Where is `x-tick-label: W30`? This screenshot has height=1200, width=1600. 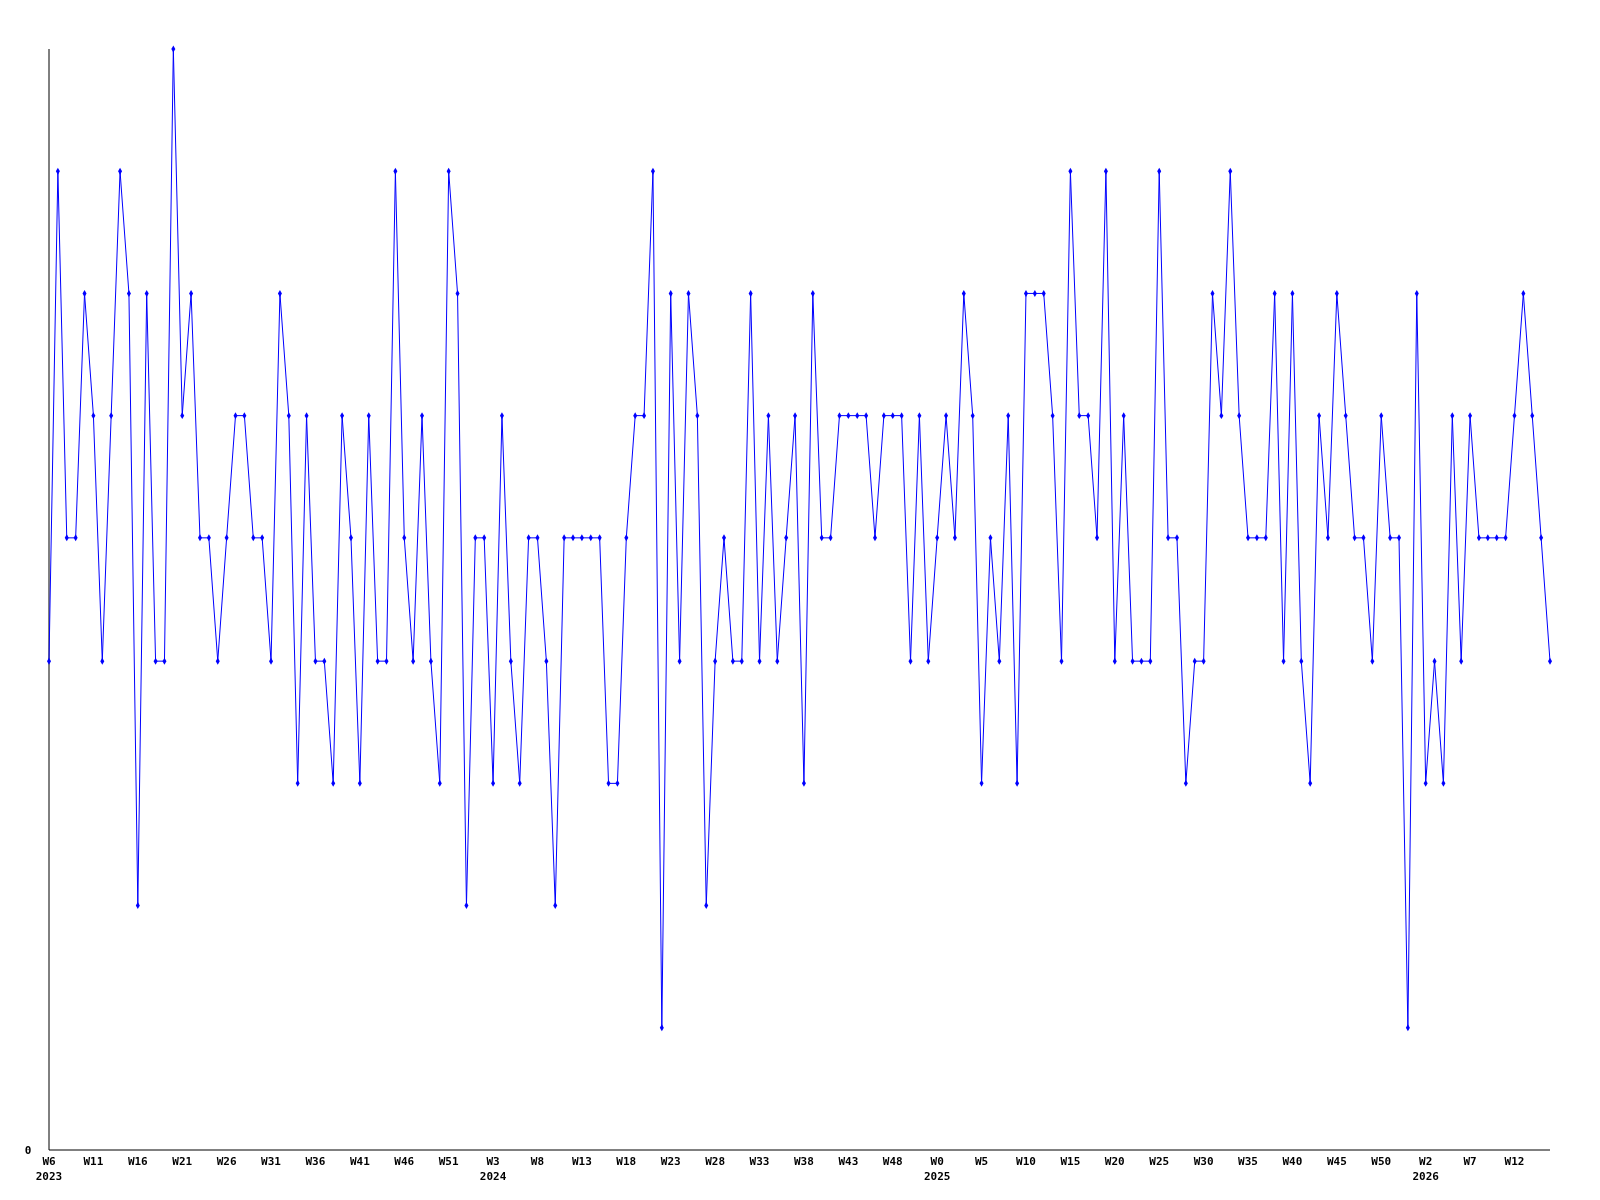 x-tick-label: W30 is located at coordinates (1203, 1161).